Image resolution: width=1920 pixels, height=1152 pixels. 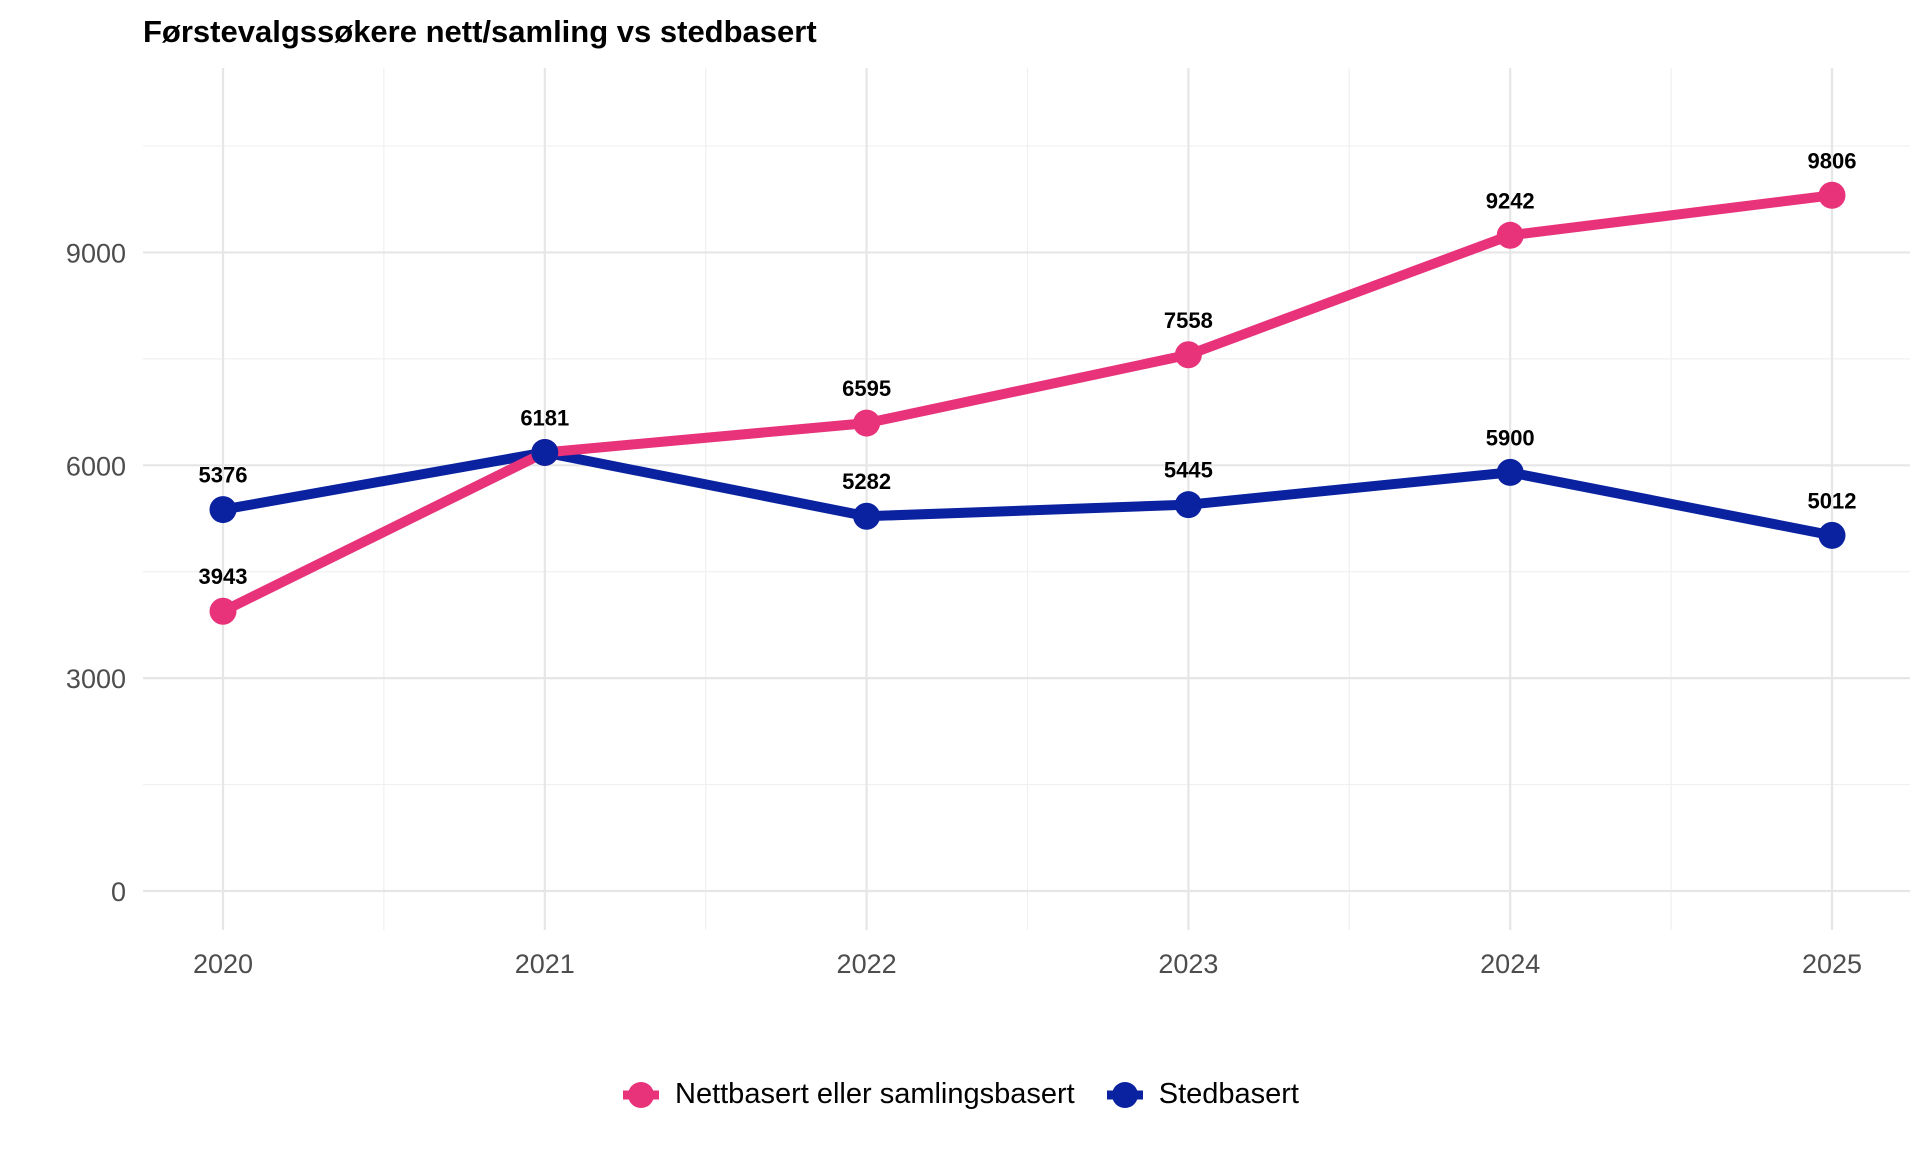 I want to click on legend-item: Stedbasert, so click(x=1202, y=1094).